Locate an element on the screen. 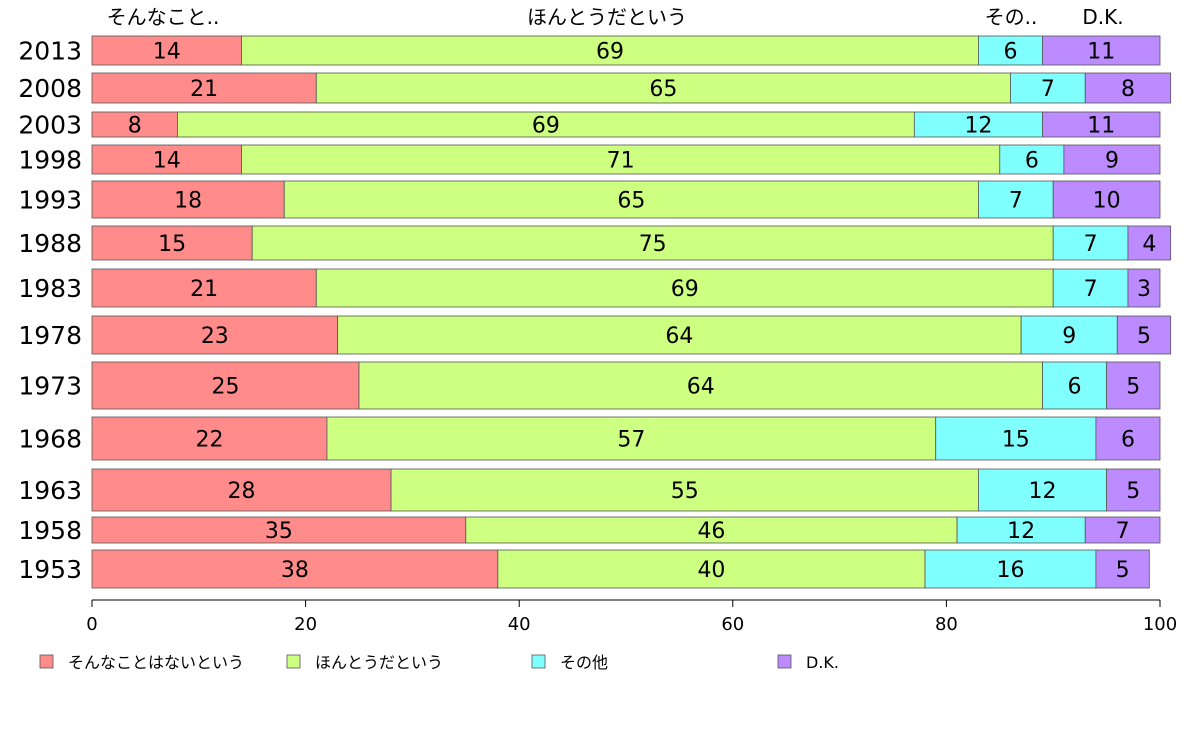 The image size is (1188, 736). legend-item-1: ほんとうだという is located at coordinates (364, 662).